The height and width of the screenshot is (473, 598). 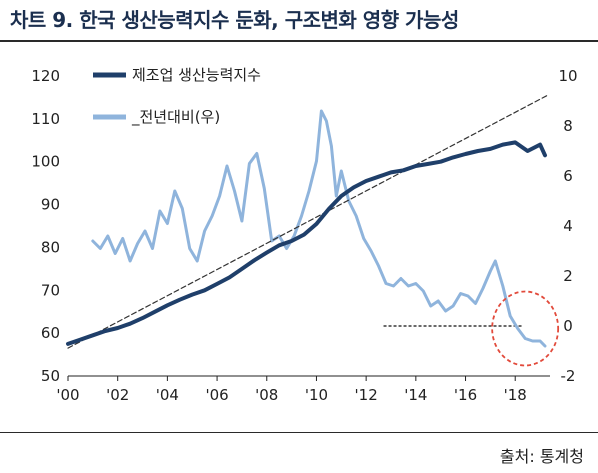 I want to click on right-tick-label: 4, so click(x=568, y=226).